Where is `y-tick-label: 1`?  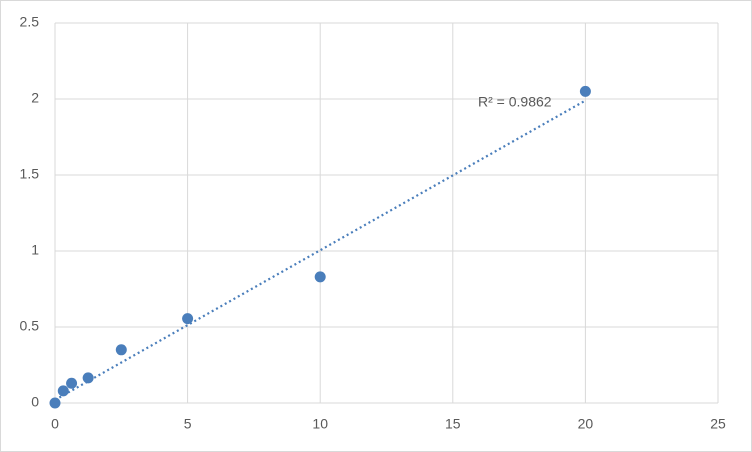 y-tick-label: 1 is located at coordinates (35, 250).